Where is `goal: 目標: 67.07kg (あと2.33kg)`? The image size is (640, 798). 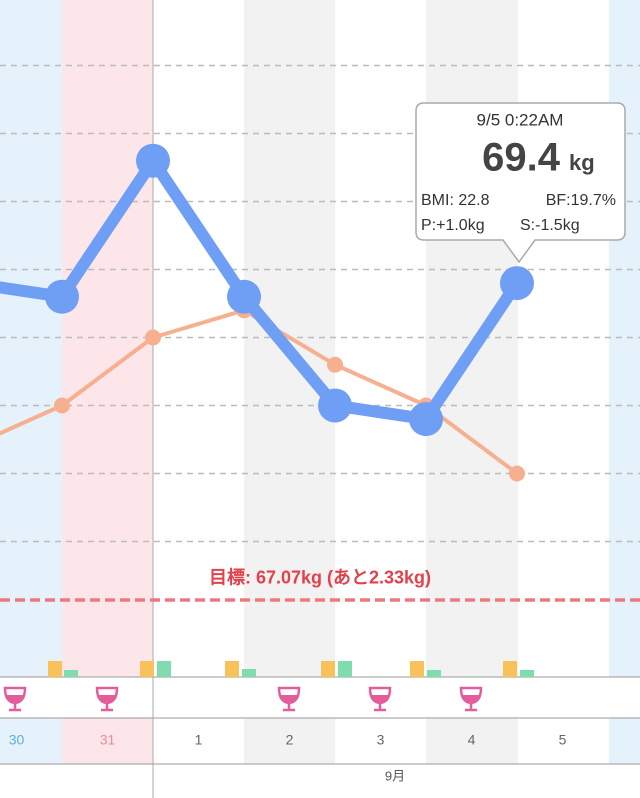
goal: 目標: 67.07kg (あと2.33kg) is located at coordinates (320, 584).